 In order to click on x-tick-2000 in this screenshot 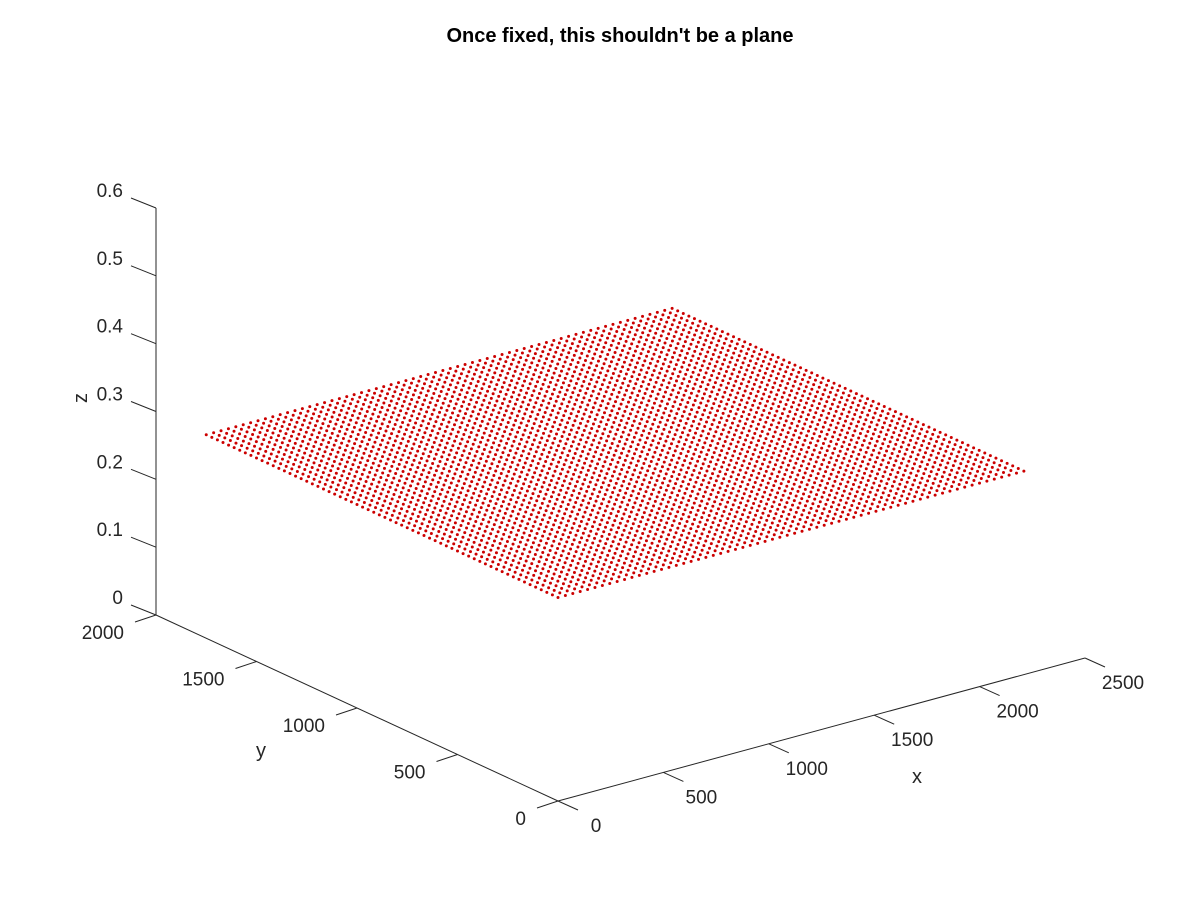, I will do `click(989, 691)`.